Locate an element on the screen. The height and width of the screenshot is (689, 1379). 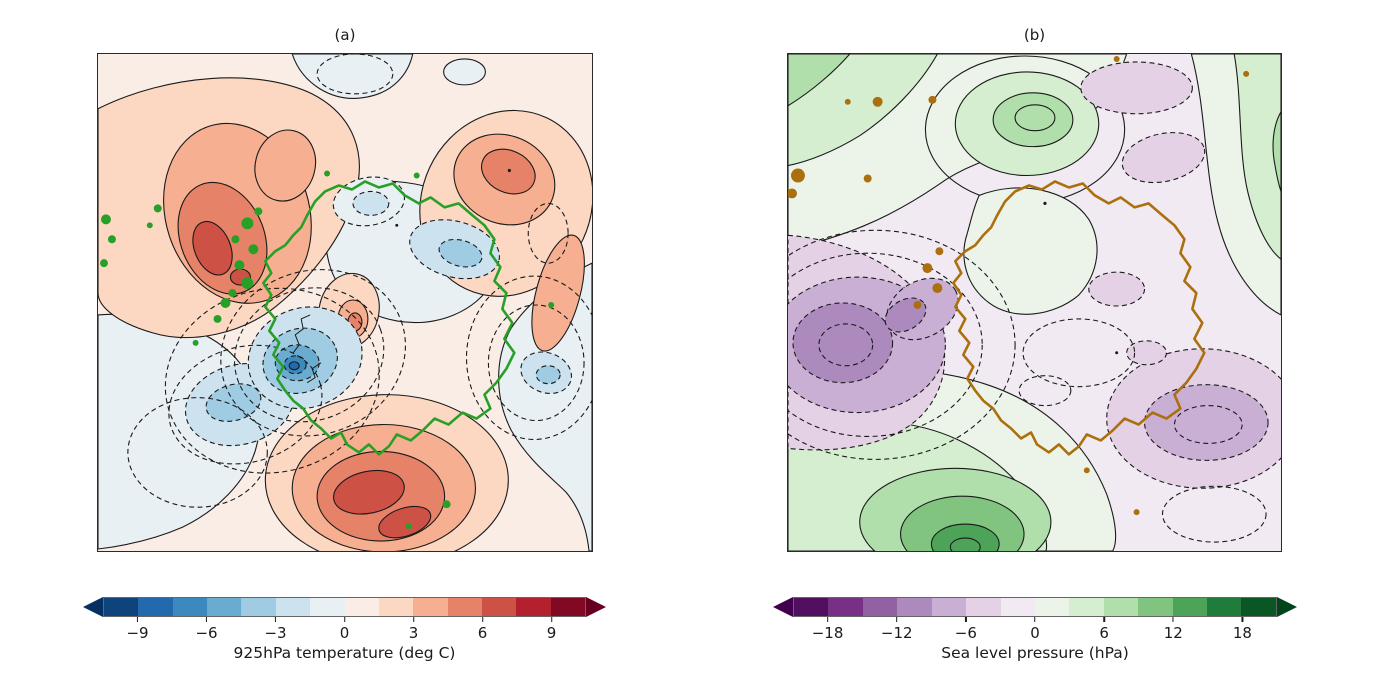
panel-b-title: (b) is located at coordinates (1034, 35).